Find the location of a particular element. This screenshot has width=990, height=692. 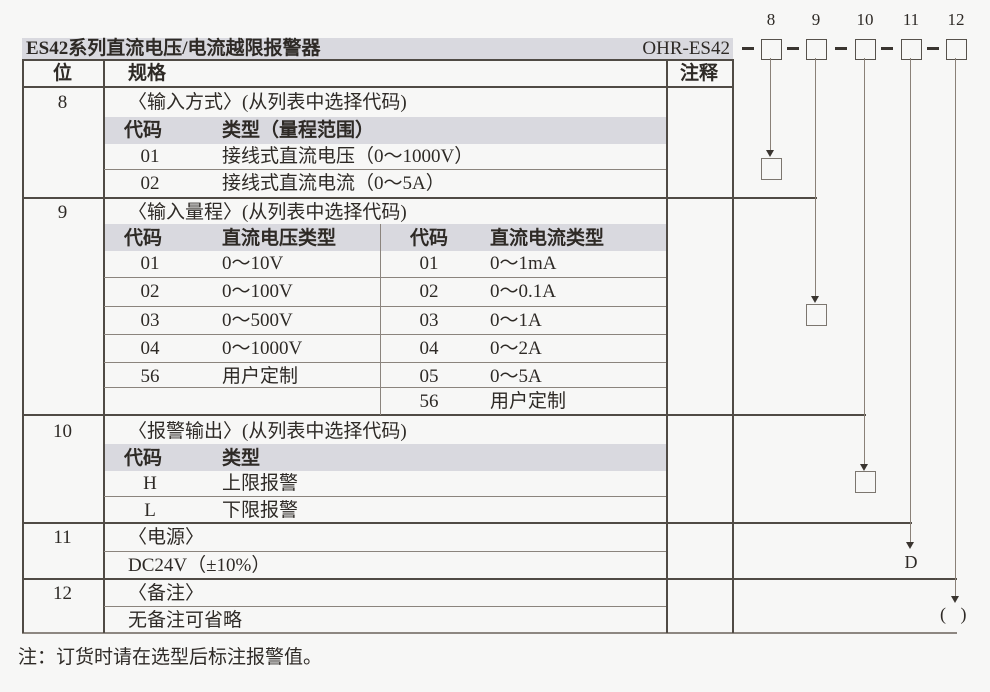

type-cell: 接线式直流电流（0～5A） is located at coordinates (333, 183).